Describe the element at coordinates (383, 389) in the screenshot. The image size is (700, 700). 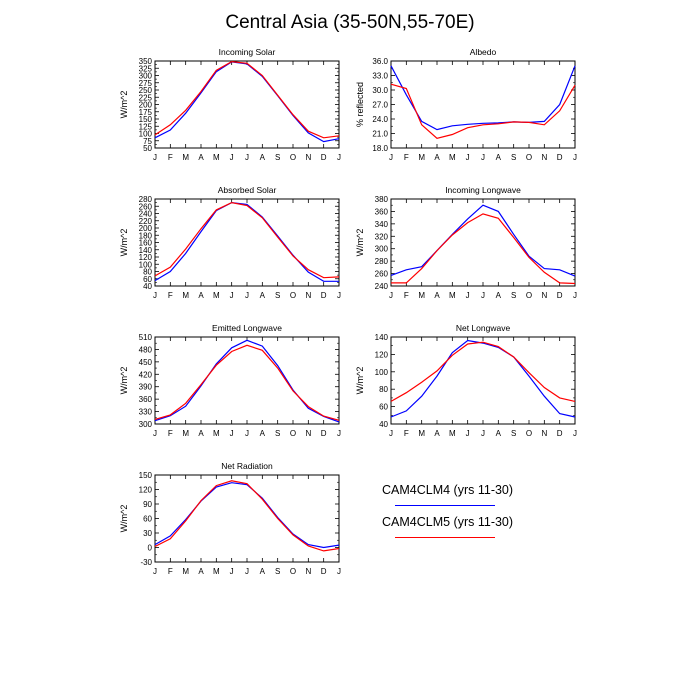
I see `net-longwave-ytick-label: 80` at that location.